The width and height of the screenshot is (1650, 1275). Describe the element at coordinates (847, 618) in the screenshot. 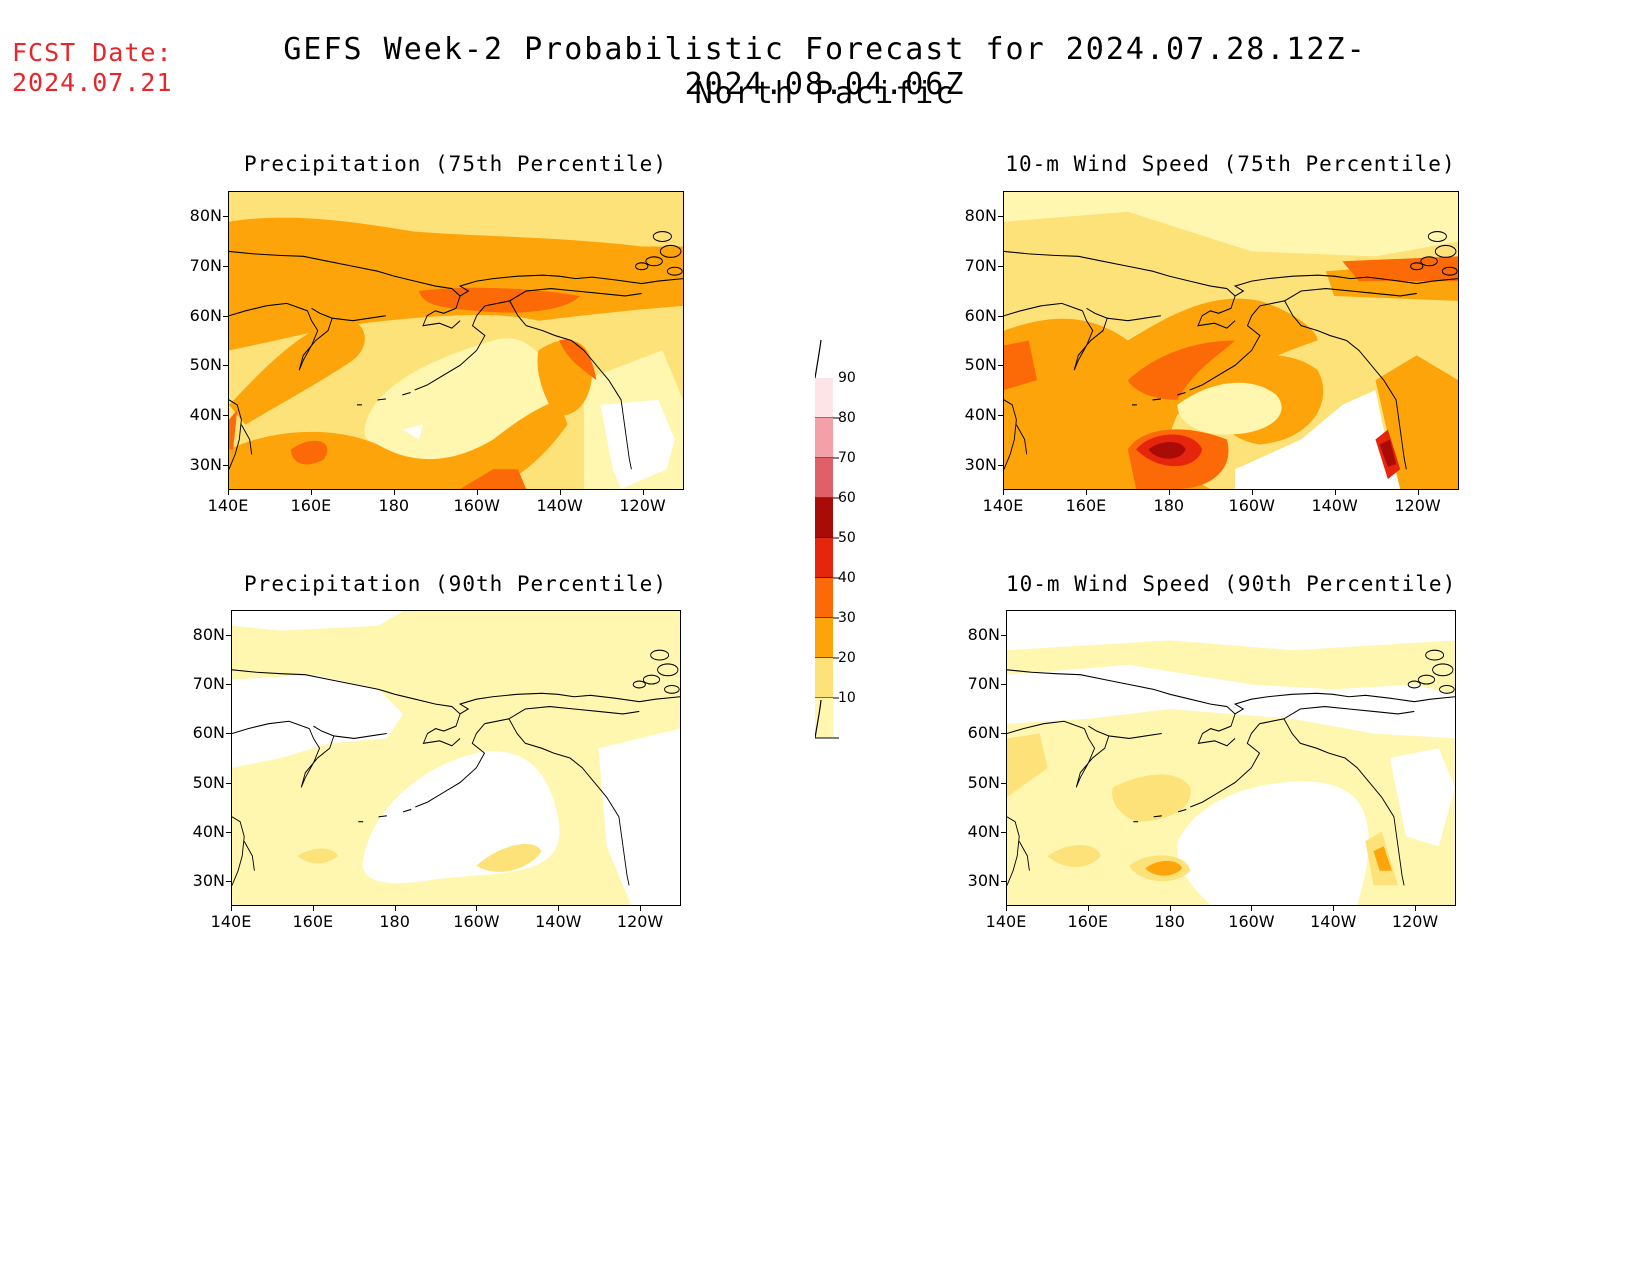

I see `colorbar-label: 30` at that location.